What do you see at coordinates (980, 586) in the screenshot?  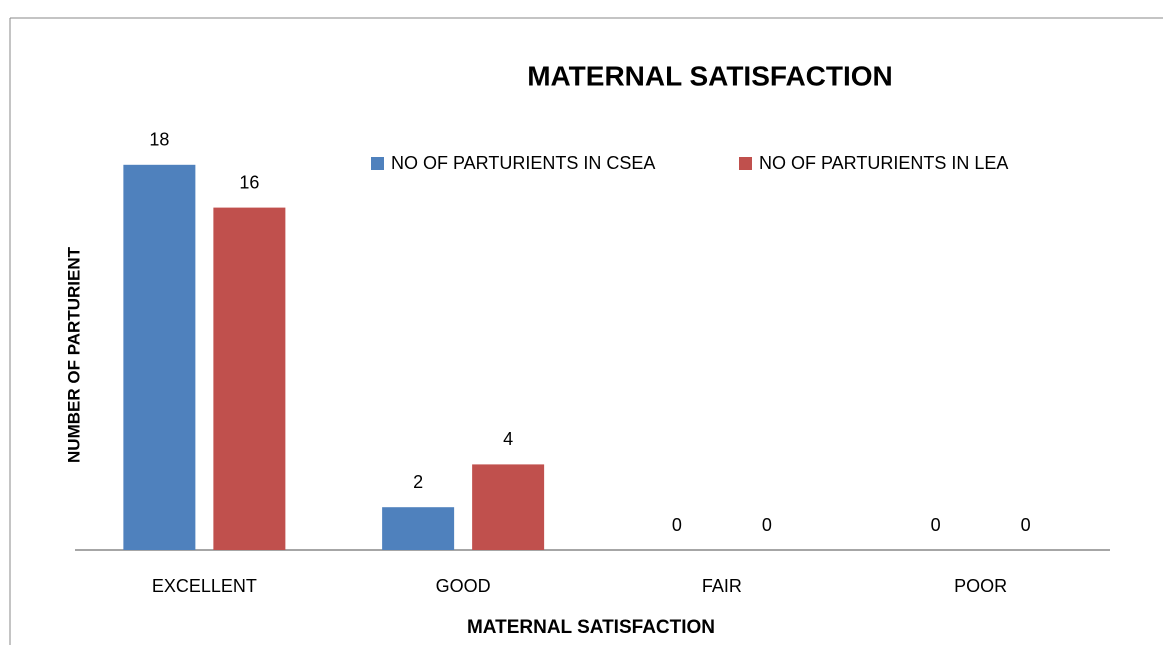 I see `x-tick-label: POOR` at bounding box center [980, 586].